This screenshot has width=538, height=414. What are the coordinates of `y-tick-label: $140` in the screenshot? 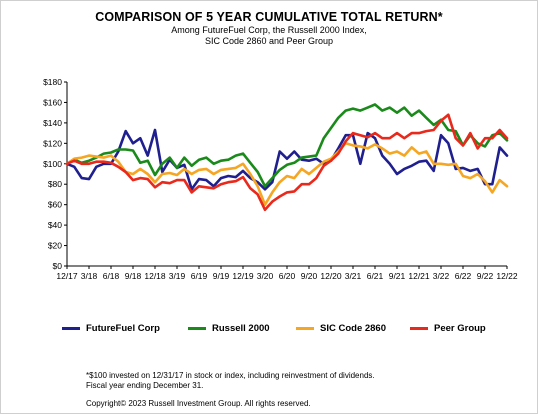 It's located at (52, 123).